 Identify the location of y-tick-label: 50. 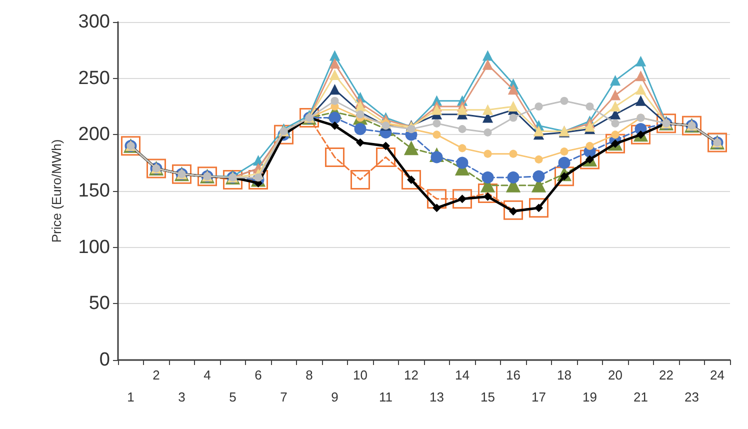
(99, 303).